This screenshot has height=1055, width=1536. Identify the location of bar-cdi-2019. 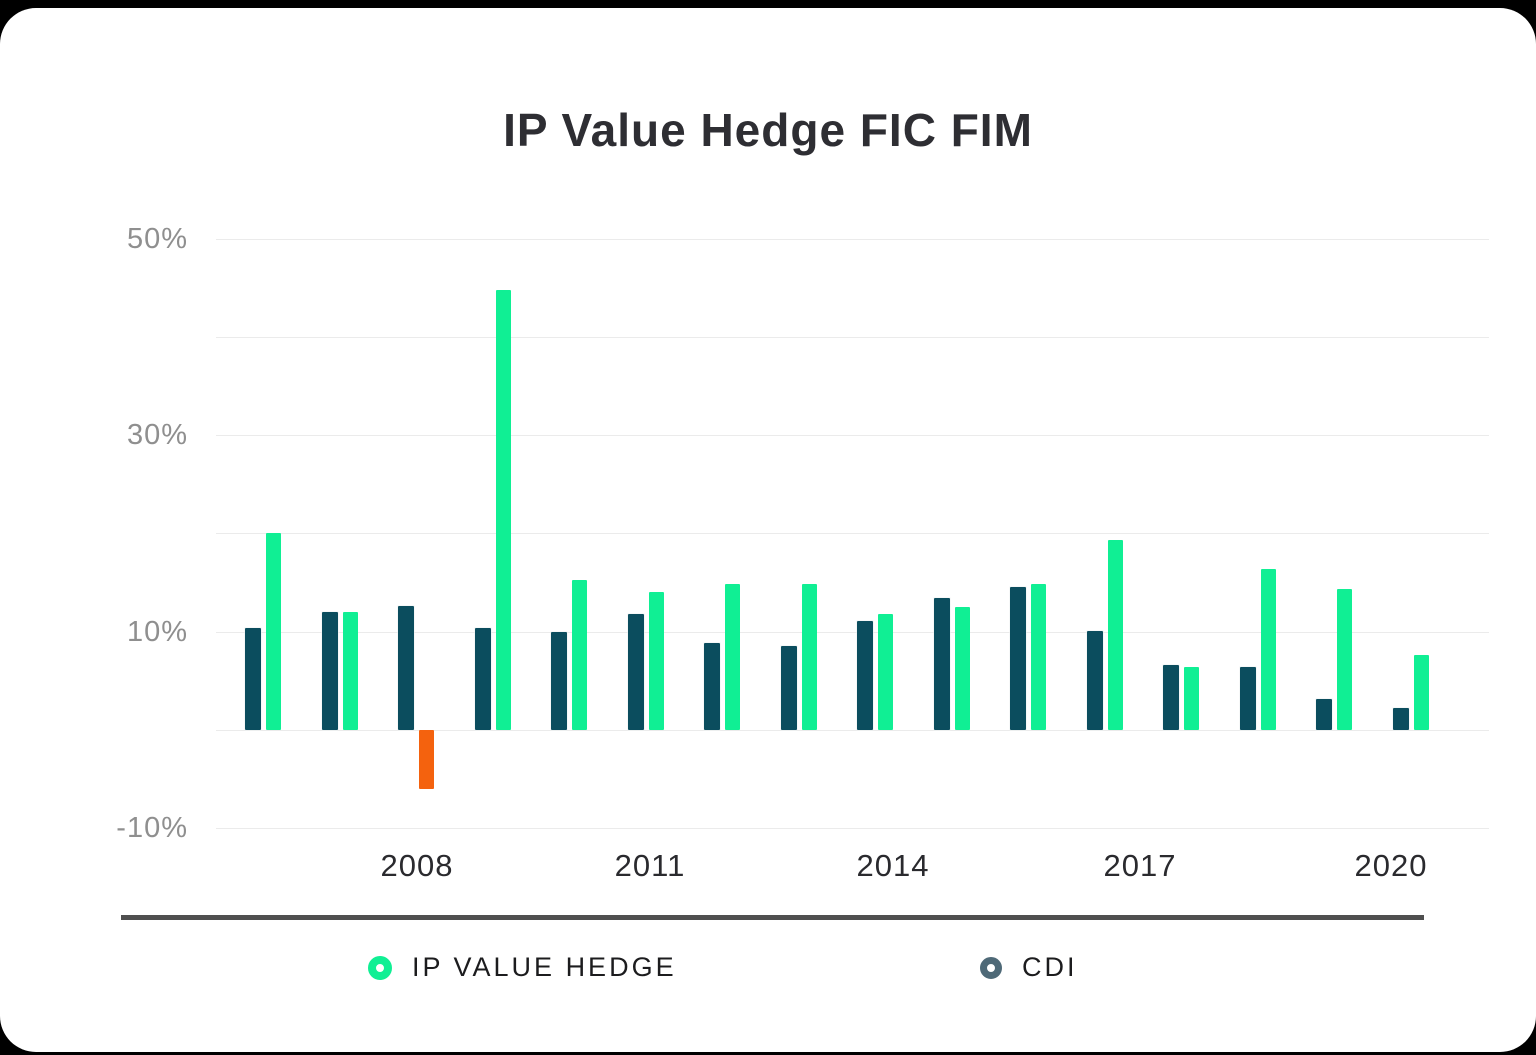
(1248, 698).